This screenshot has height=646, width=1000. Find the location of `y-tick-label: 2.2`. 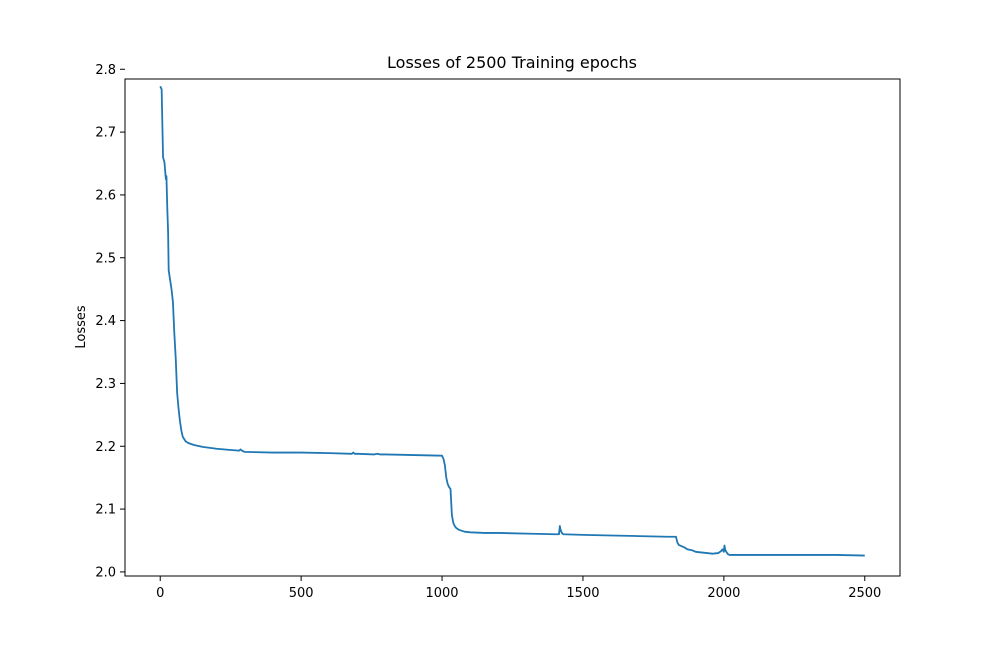

y-tick-label: 2.2 is located at coordinates (105, 447).